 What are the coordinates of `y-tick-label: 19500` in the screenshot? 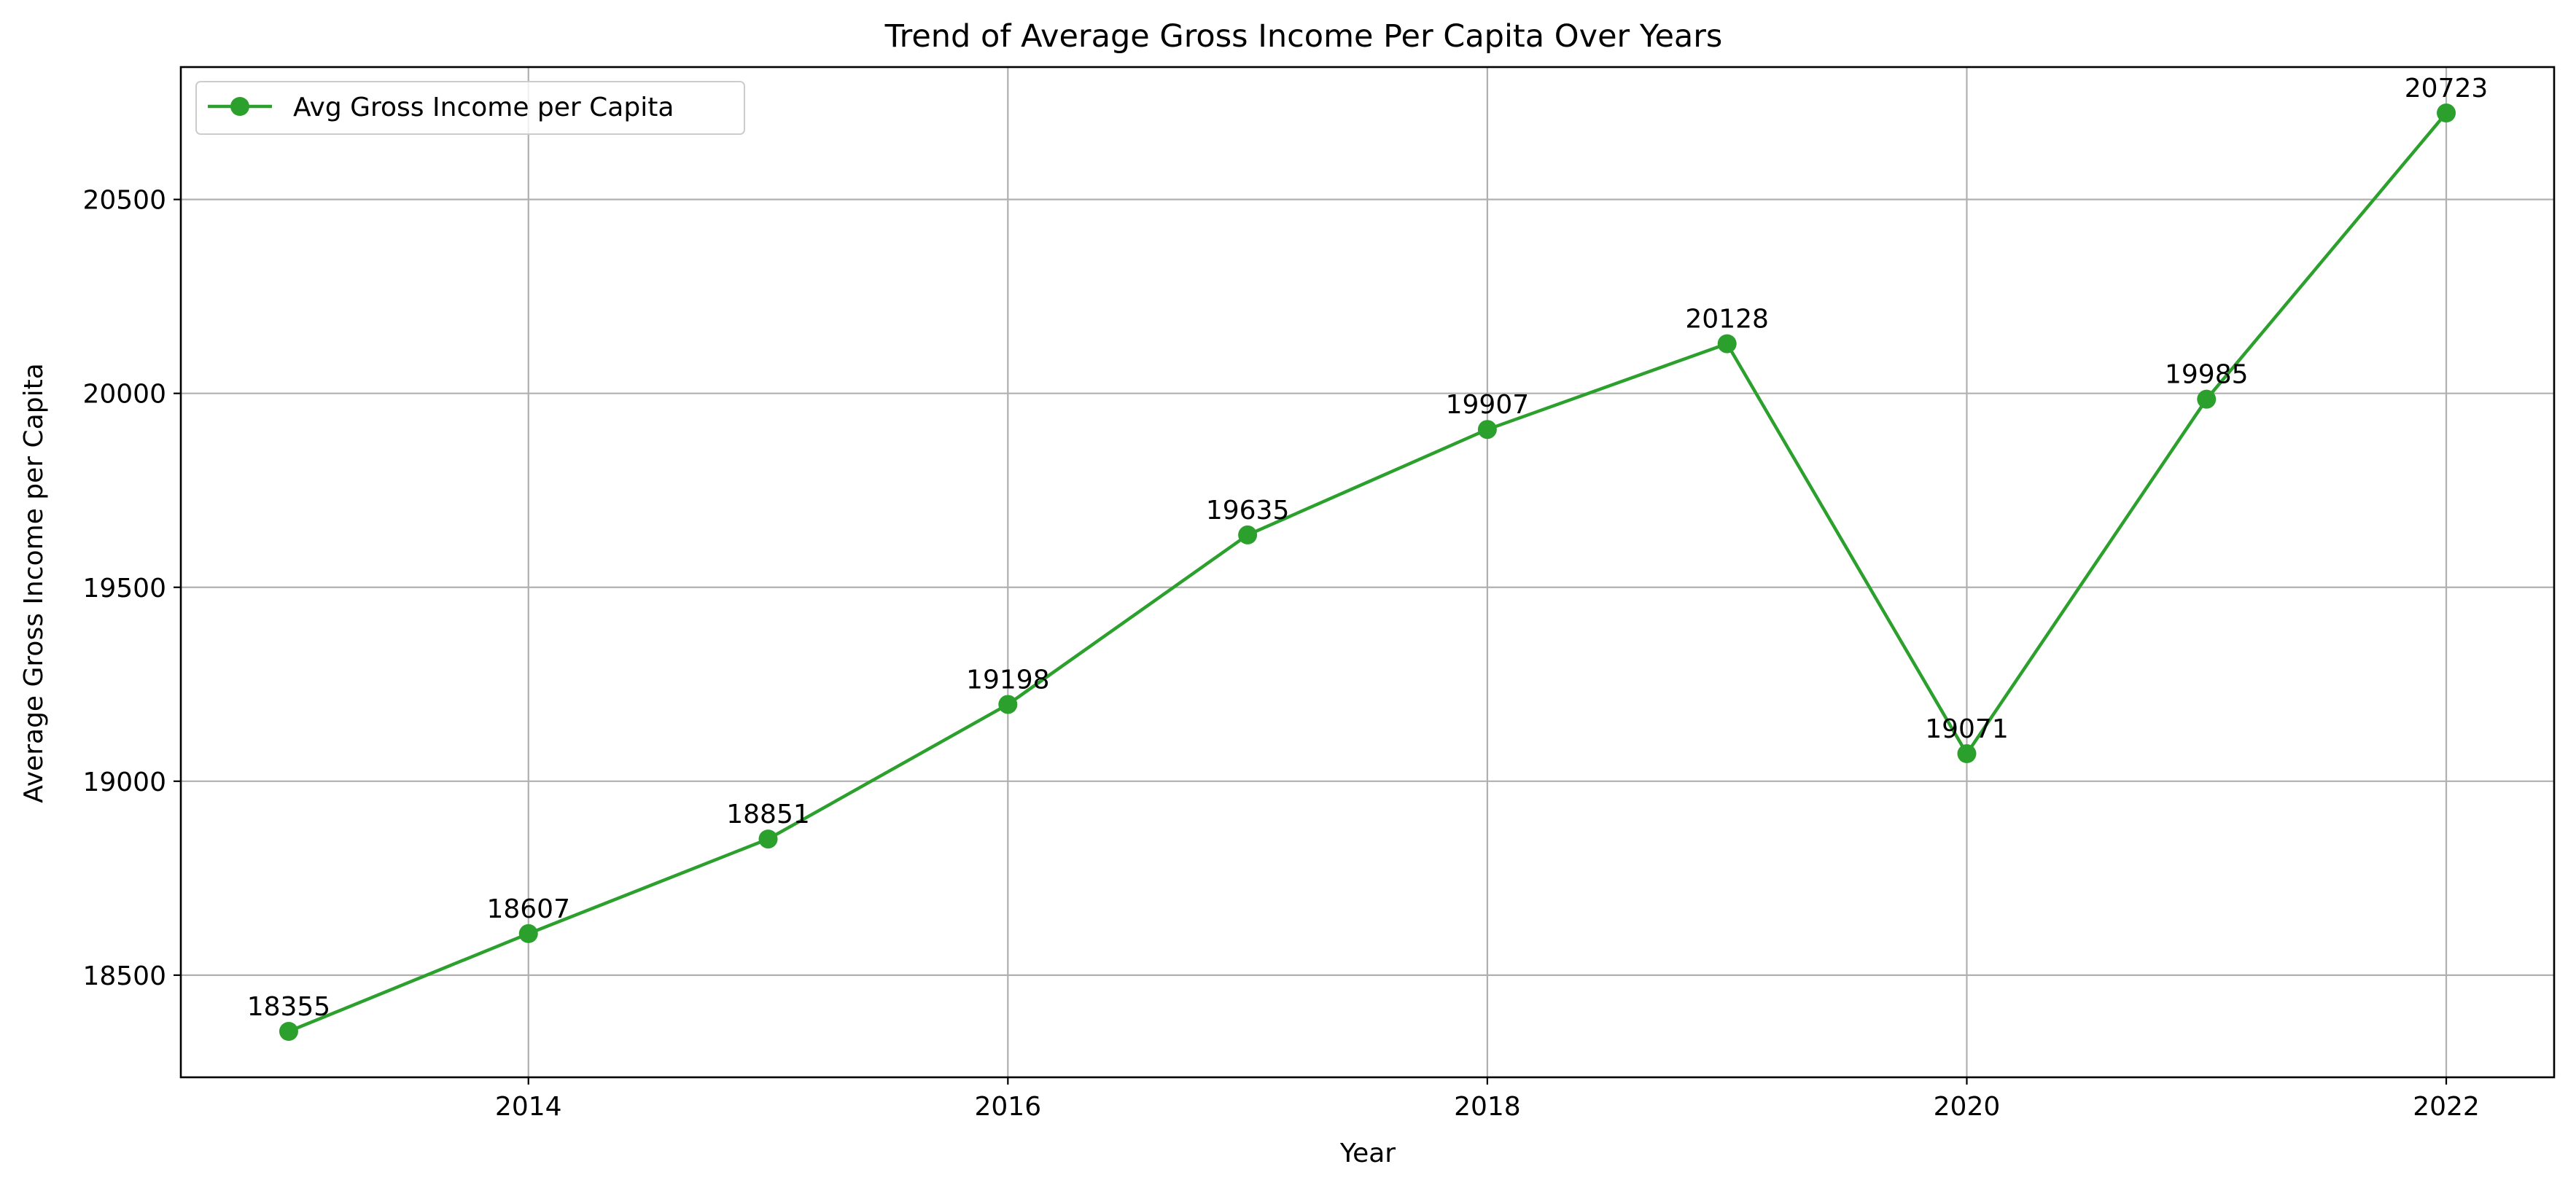 It's located at (124, 589).